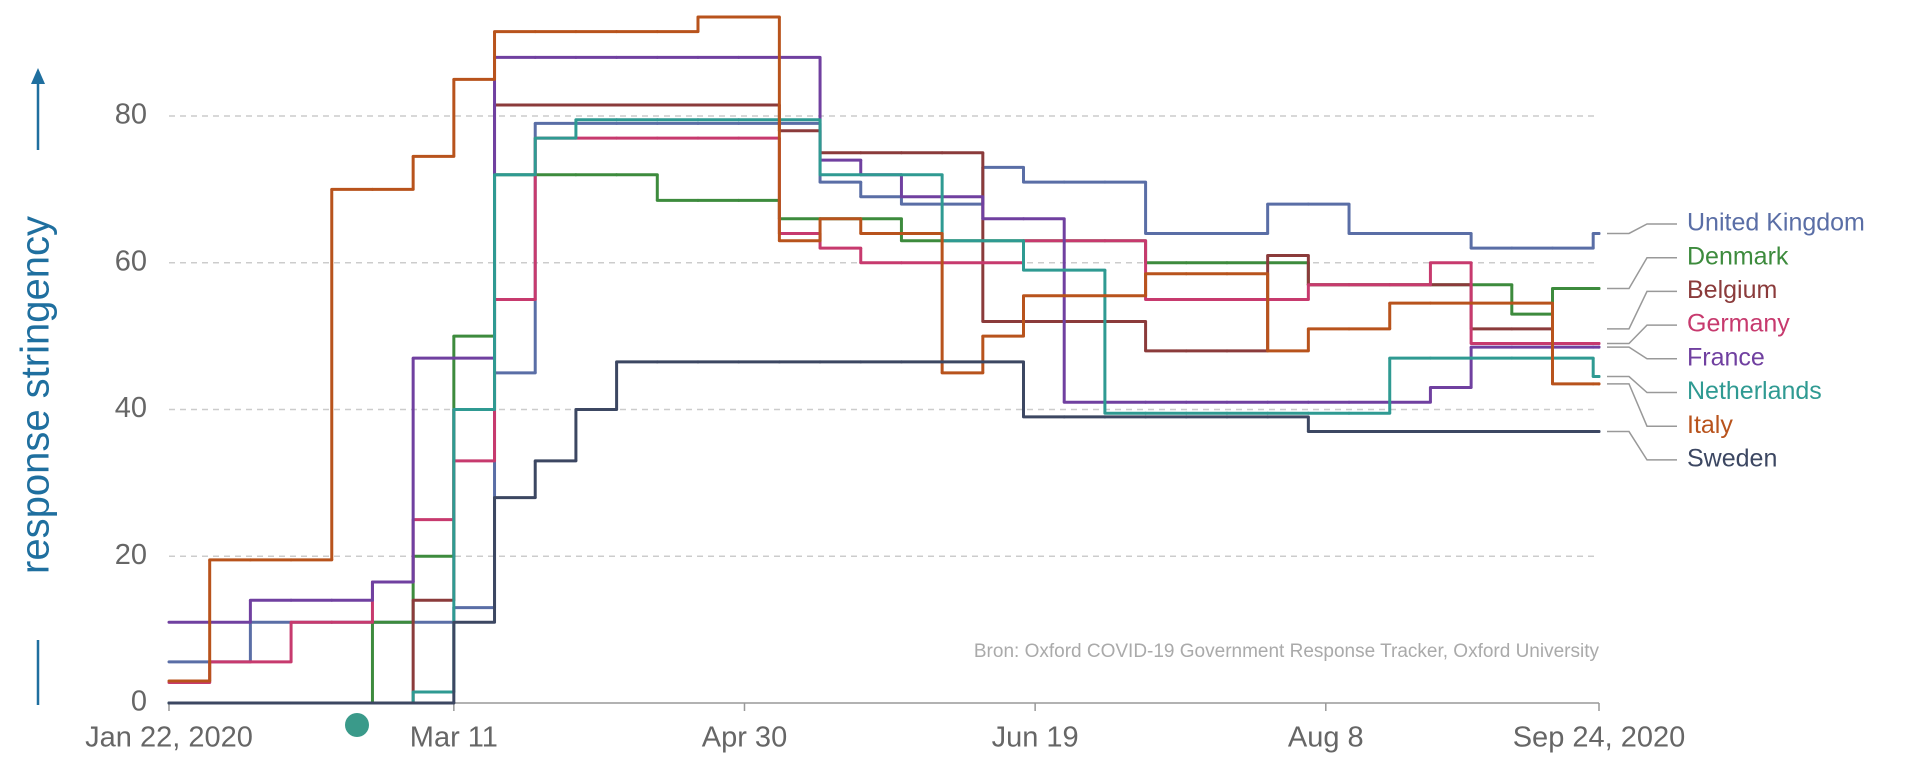 The width and height of the screenshot is (1910, 761). What do you see at coordinates (38, 76) in the screenshot?
I see `y-label-arrowhead` at bounding box center [38, 76].